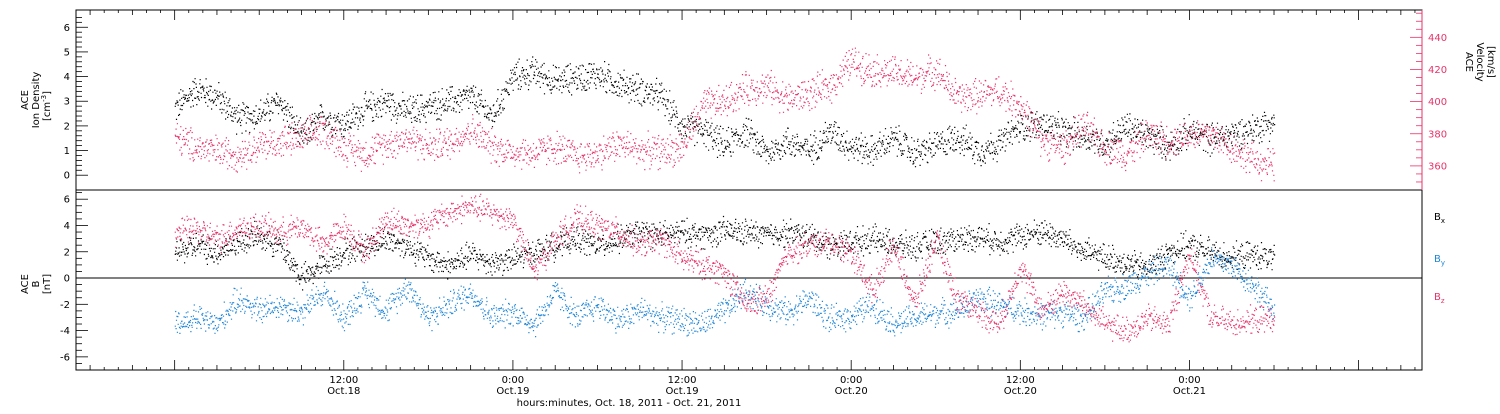 This screenshot has height=414, width=1500. Describe the element at coordinates (65, 305) in the screenshot. I see `y-tick-label: -2` at that location.